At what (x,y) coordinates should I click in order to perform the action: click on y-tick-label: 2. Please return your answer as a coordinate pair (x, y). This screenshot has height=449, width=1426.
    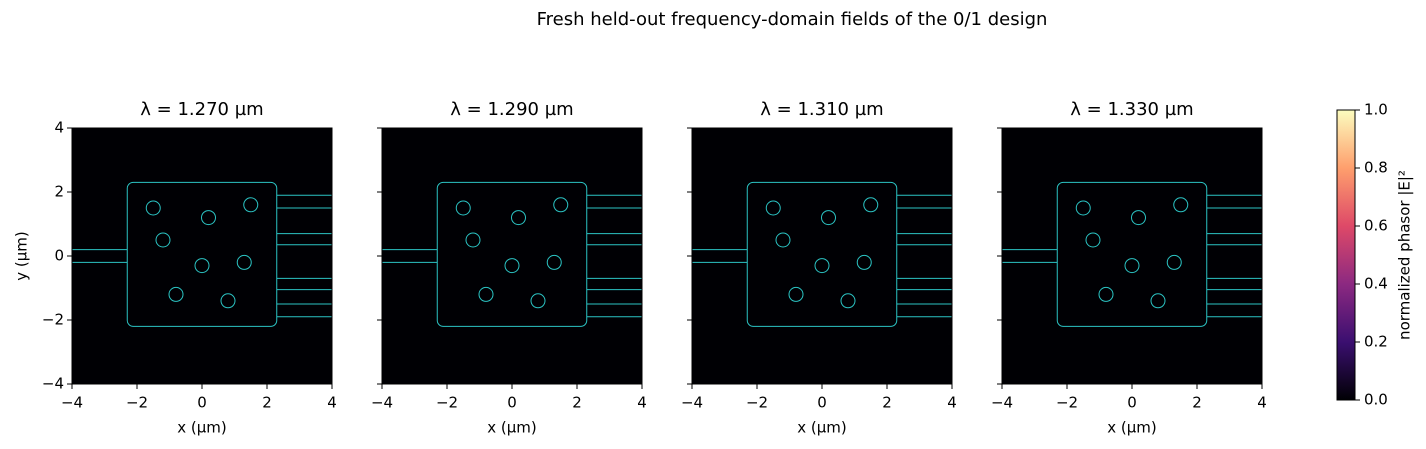
    Looking at the image, I should click on (59, 192).